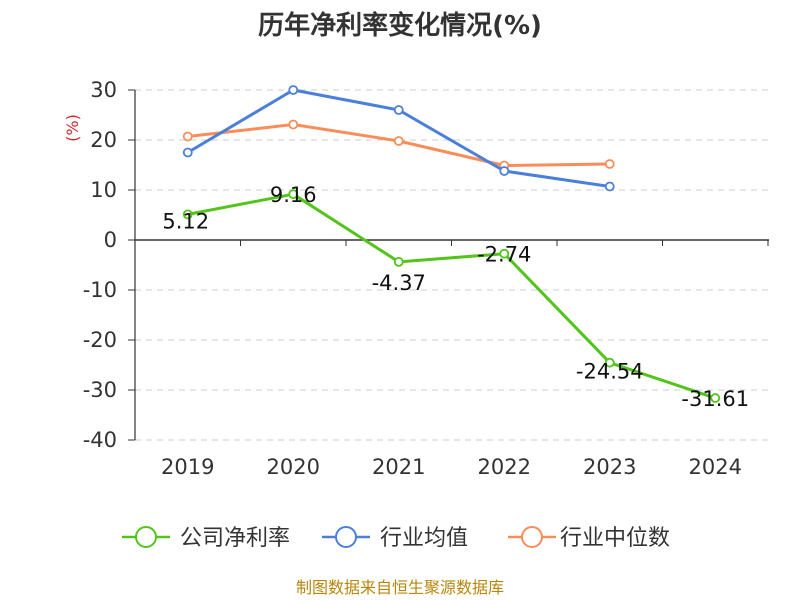  Describe the element at coordinates (400, 587) in the screenshot. I see `source-note: 制图数据来自恒生聚源数据库` at that location.